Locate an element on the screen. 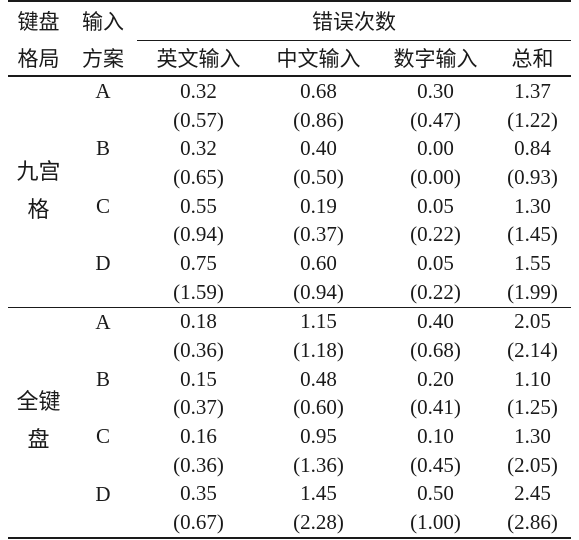 The width and height of the screenshot is (579, 540). table-row-sd: (0.36) (1.18) (0.68) (2.14) is located at coordinates (289, 350).